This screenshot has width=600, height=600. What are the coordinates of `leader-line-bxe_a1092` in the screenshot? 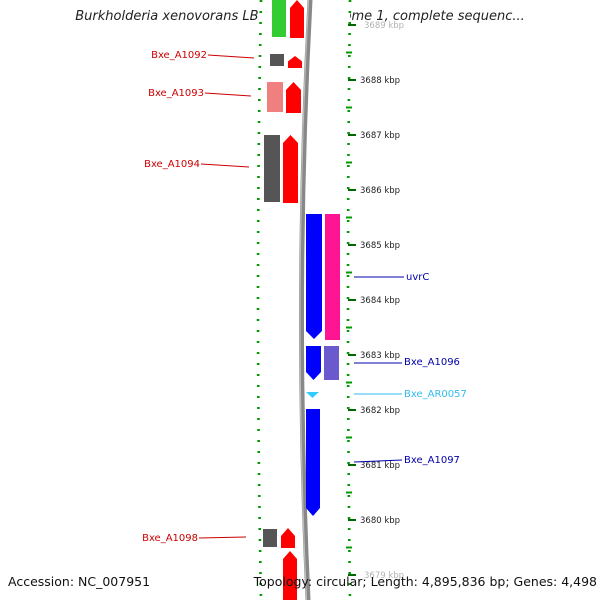 It's located at (231, 56).